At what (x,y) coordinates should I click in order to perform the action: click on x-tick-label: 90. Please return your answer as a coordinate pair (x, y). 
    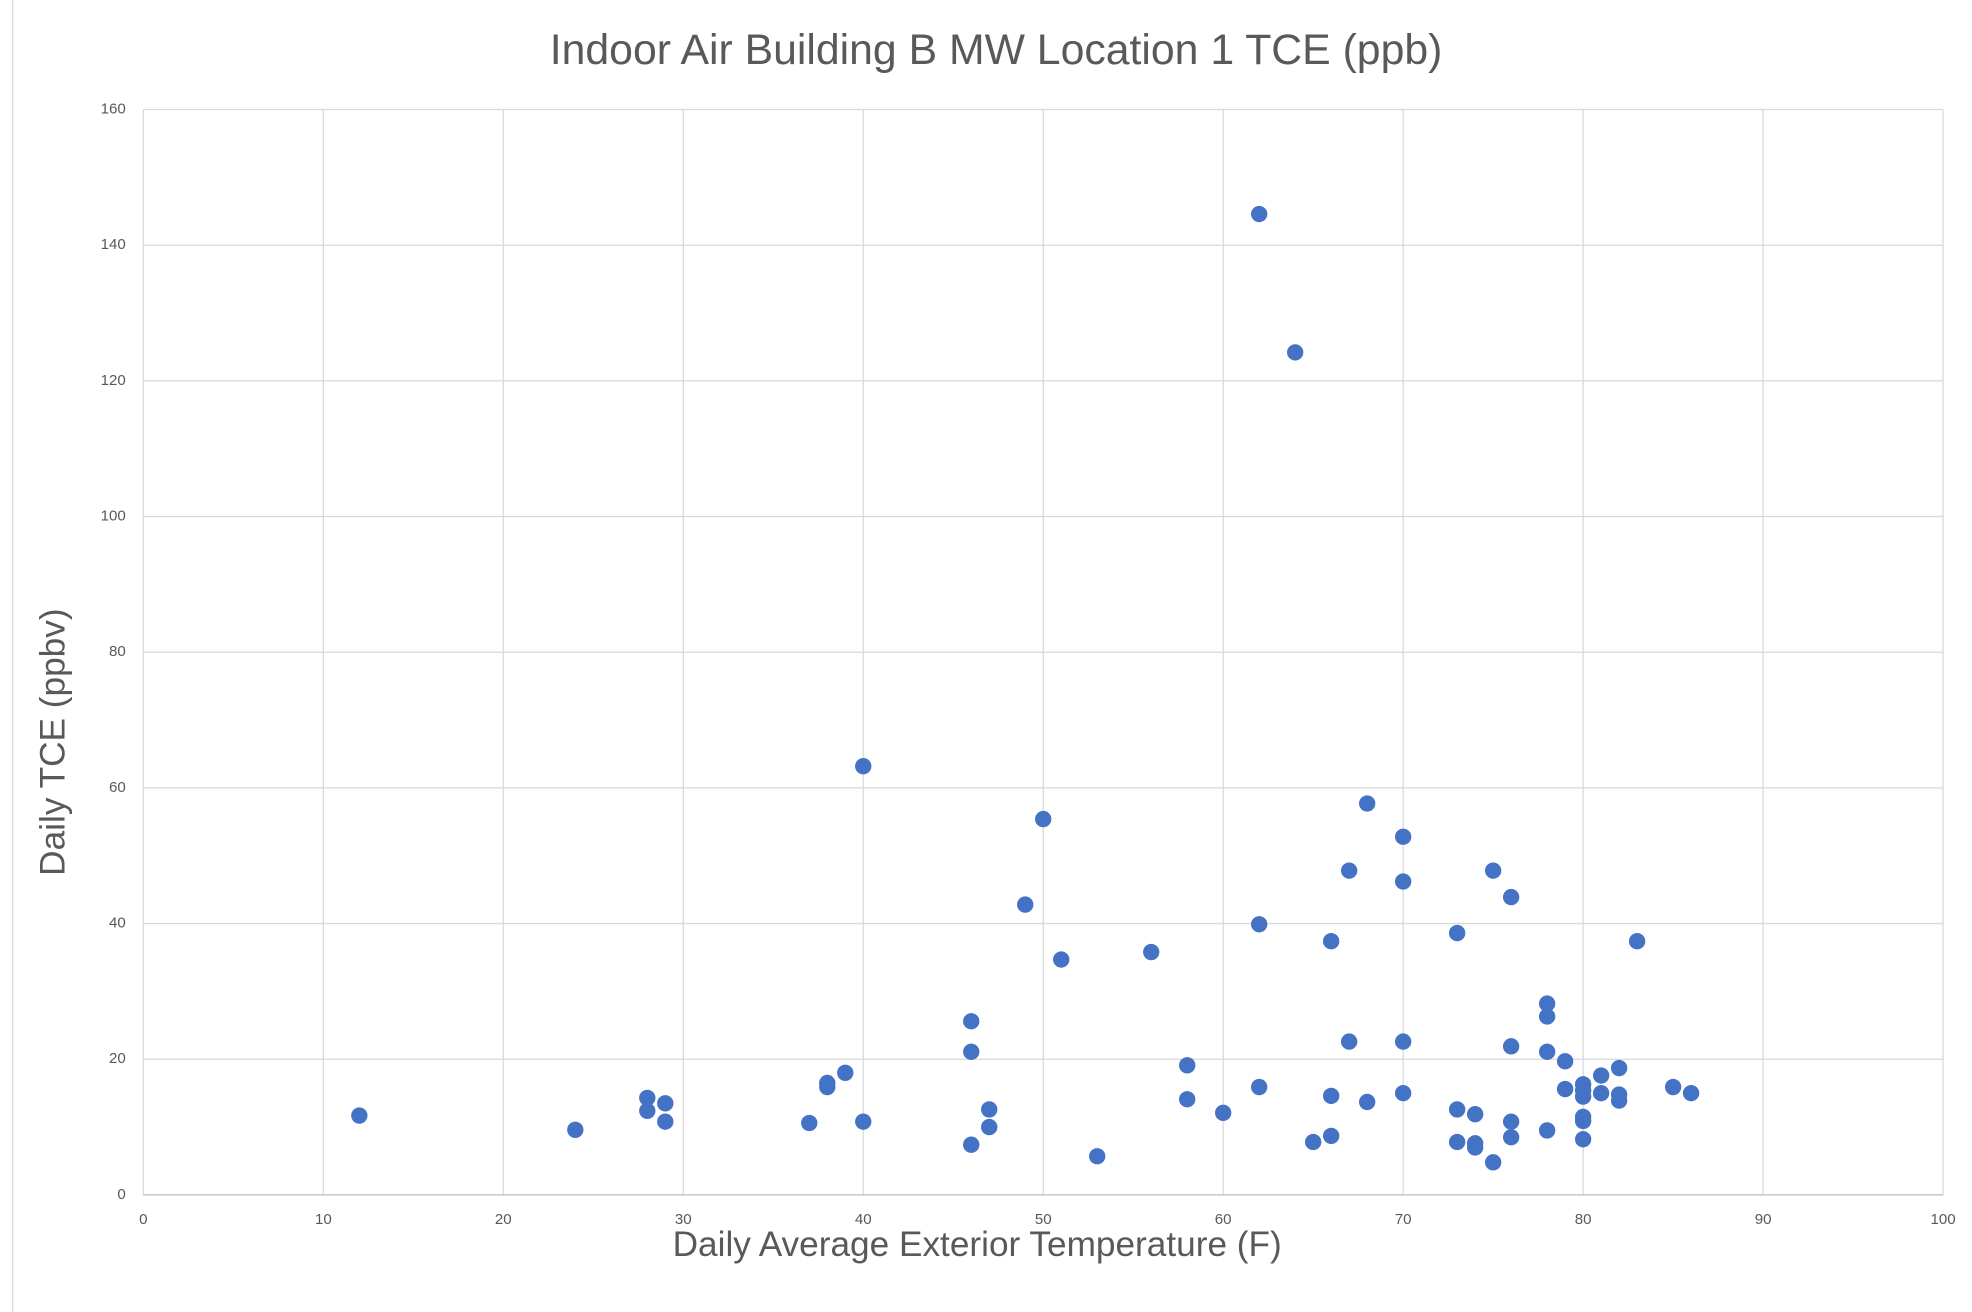
    Looking at the image, I should click on (1763, 1219).